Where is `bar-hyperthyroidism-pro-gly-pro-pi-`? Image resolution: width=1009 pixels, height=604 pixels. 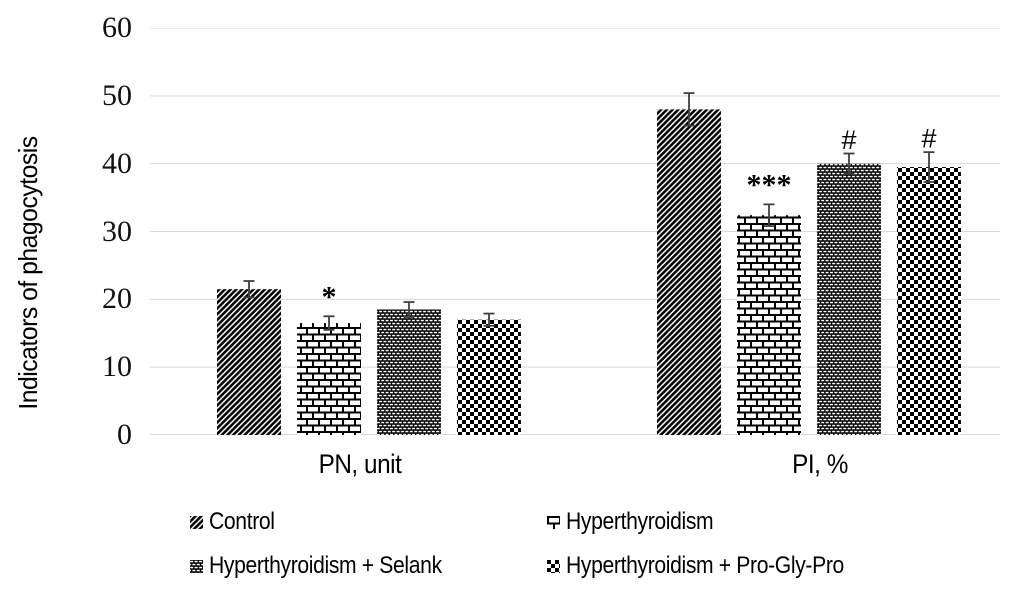 bar-hyperthyroidism-pro-gly-pro-pi- is located at coordinates (929, 301).